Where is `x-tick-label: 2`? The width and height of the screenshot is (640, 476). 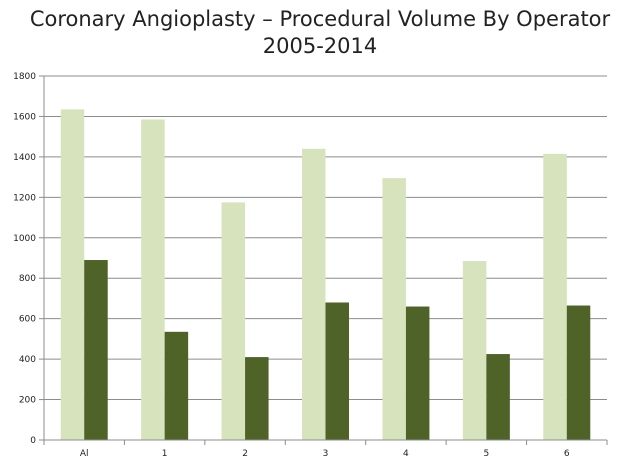
x-tick-label: 2 is located at coordinates (245, 454).